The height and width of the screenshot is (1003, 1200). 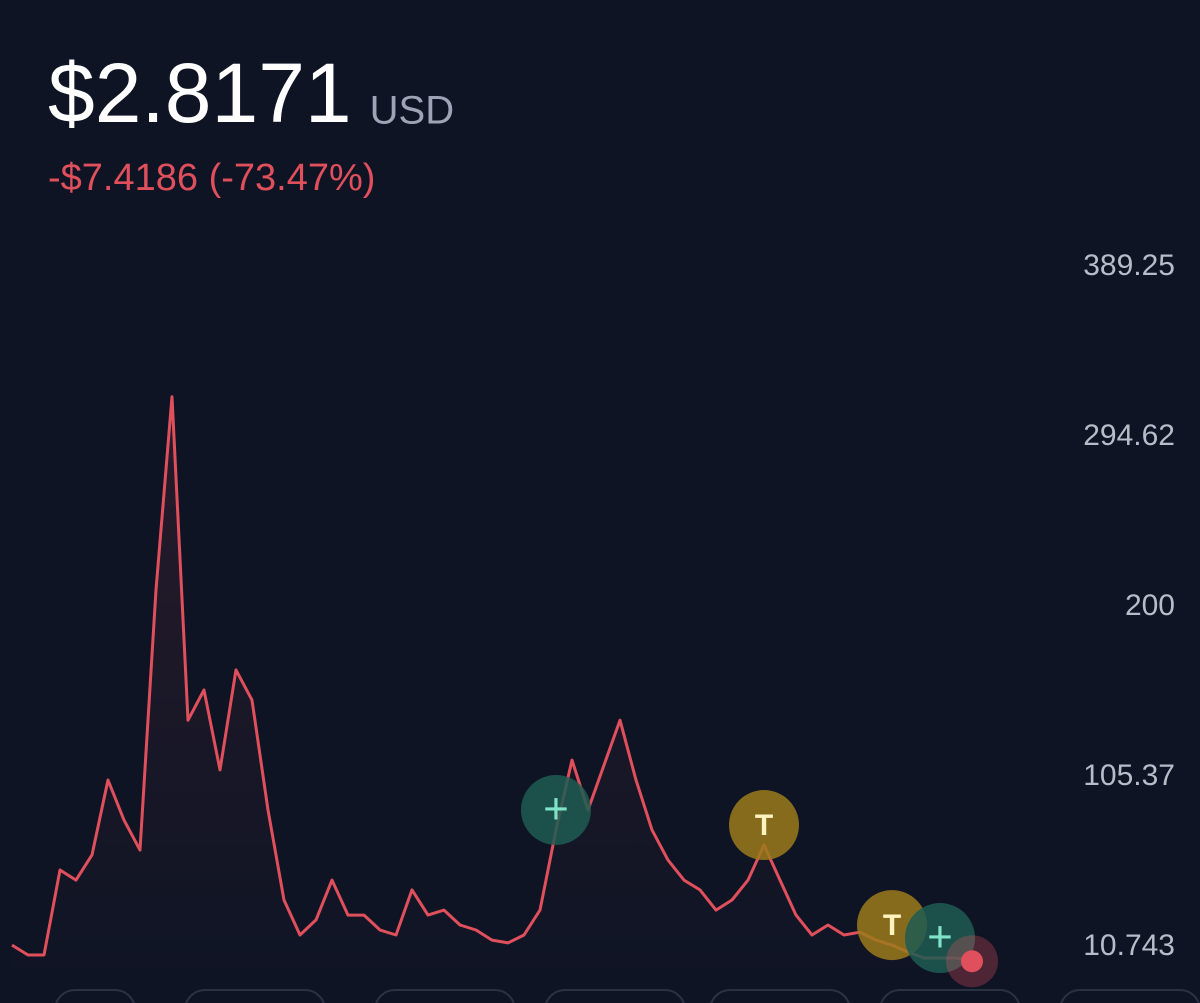 I want to click on event-marker: T, so click(x=764, y=825).